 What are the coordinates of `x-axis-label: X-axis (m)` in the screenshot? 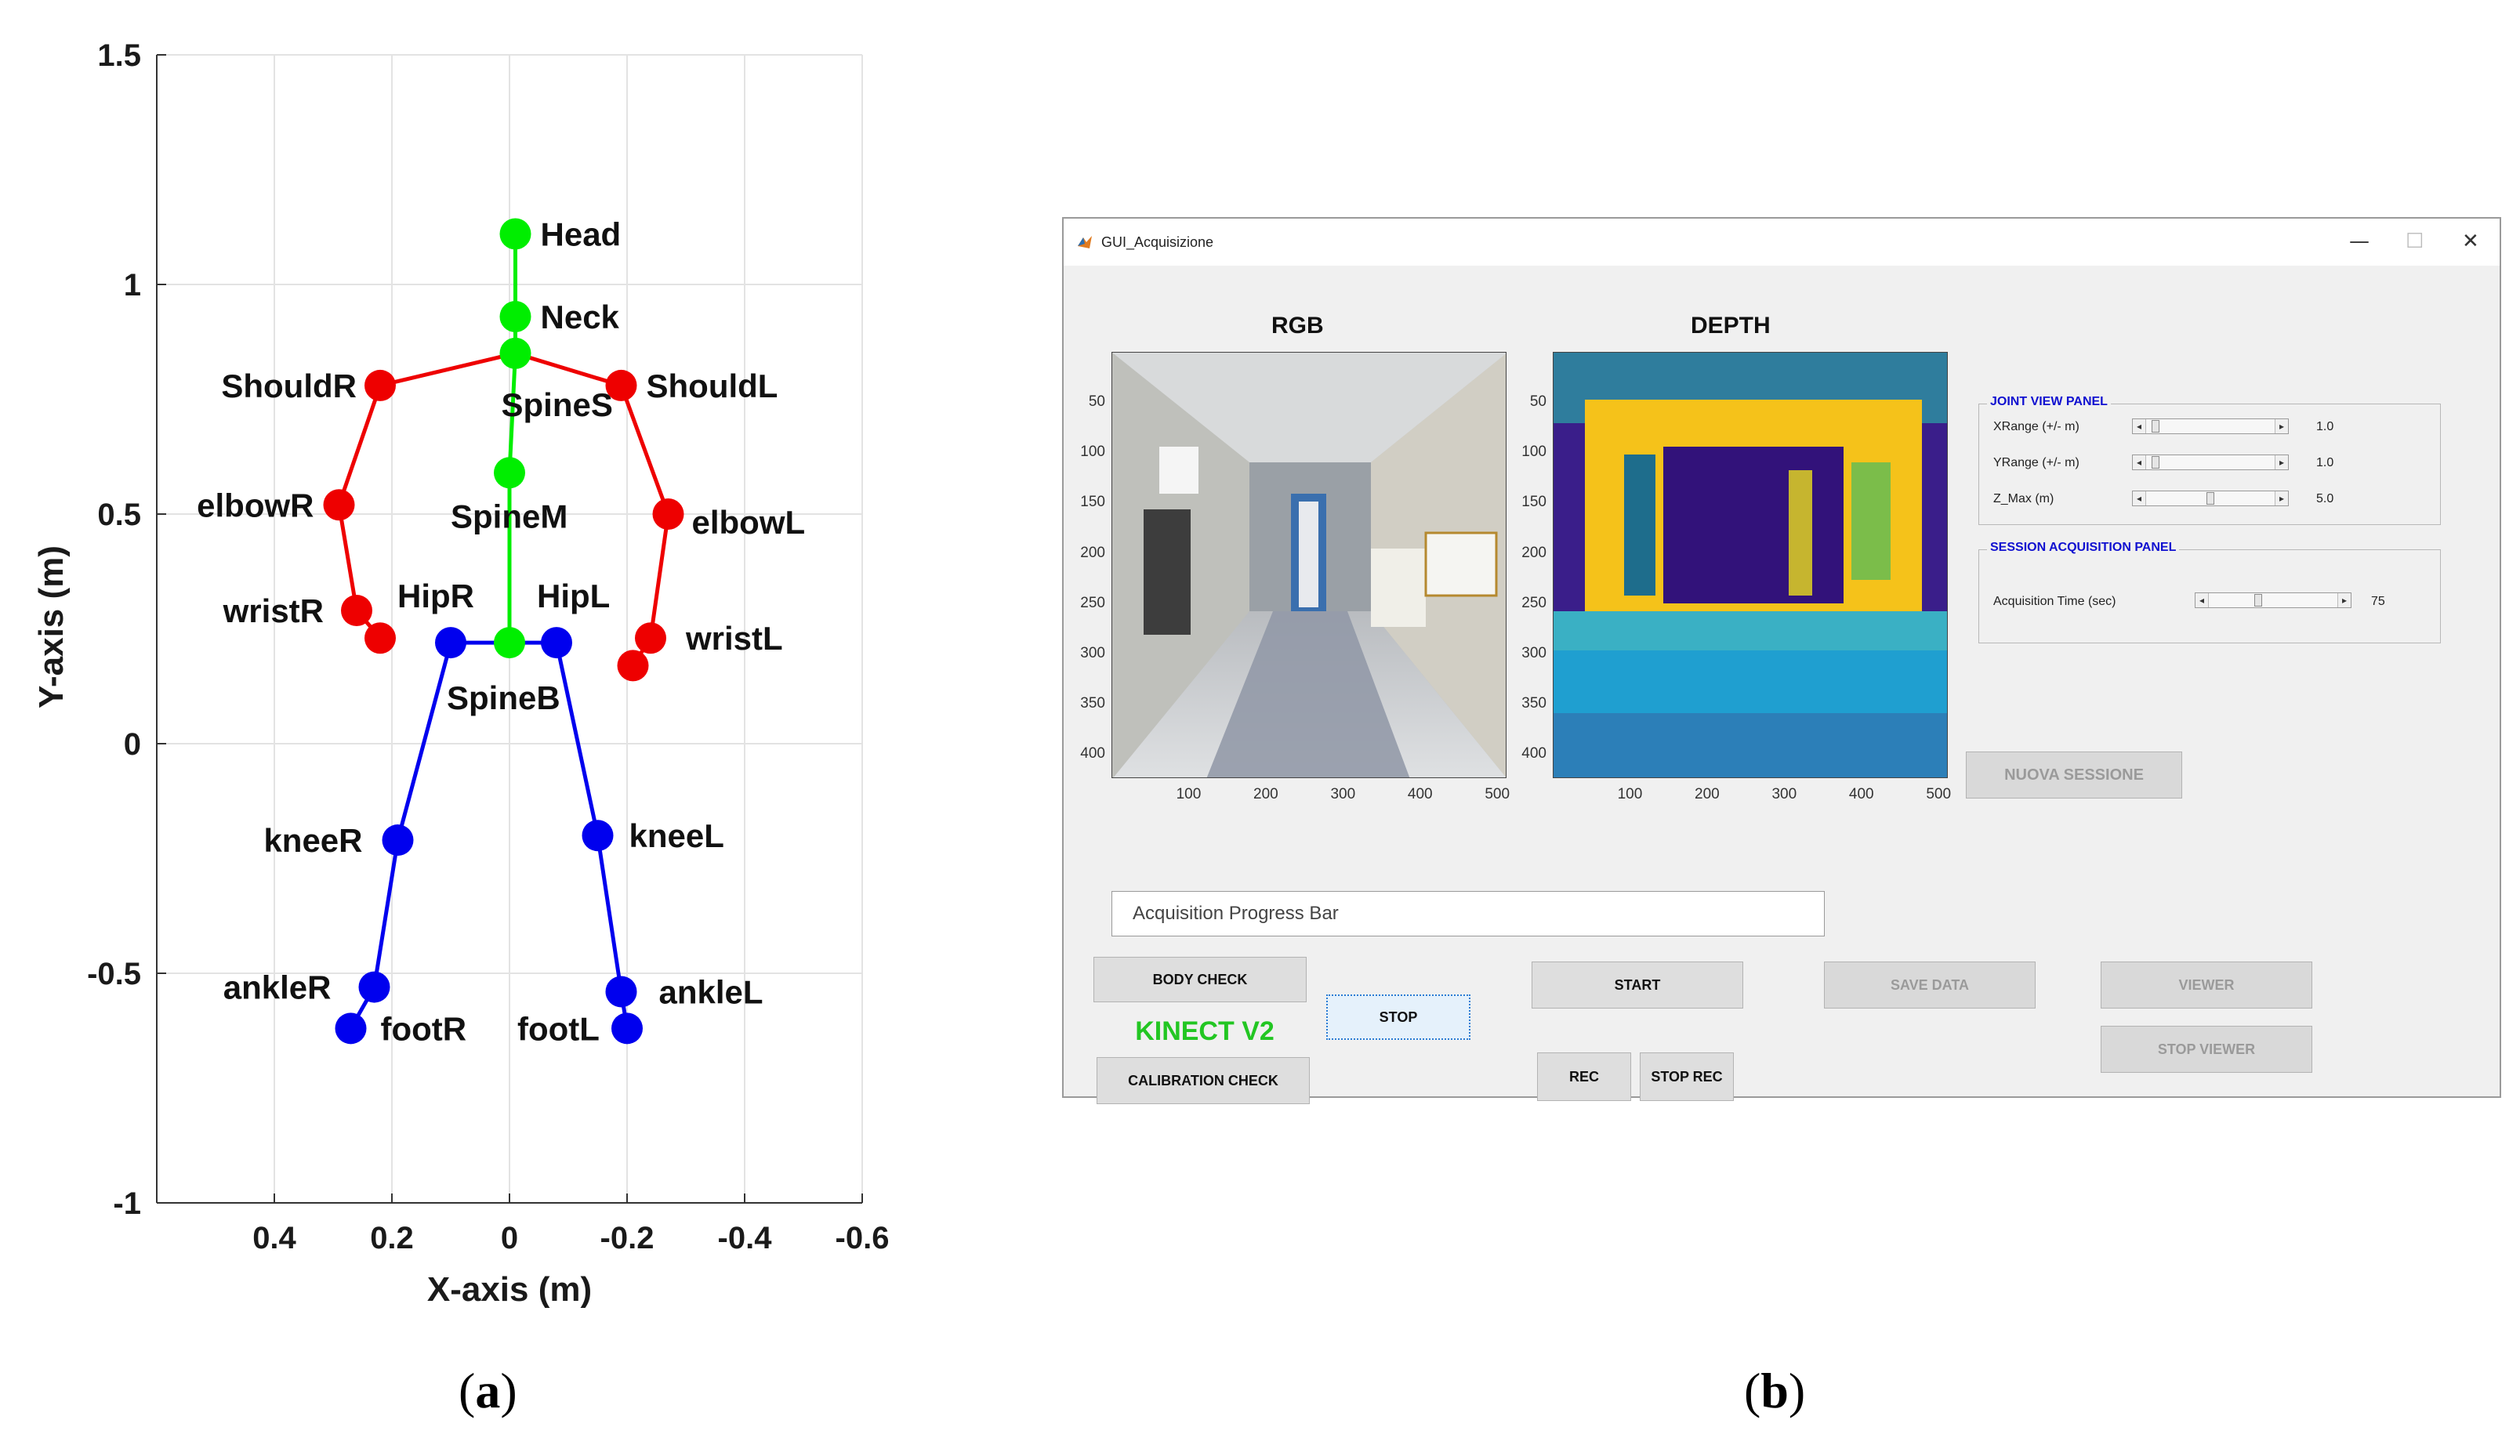 It's located at (509, 1289).